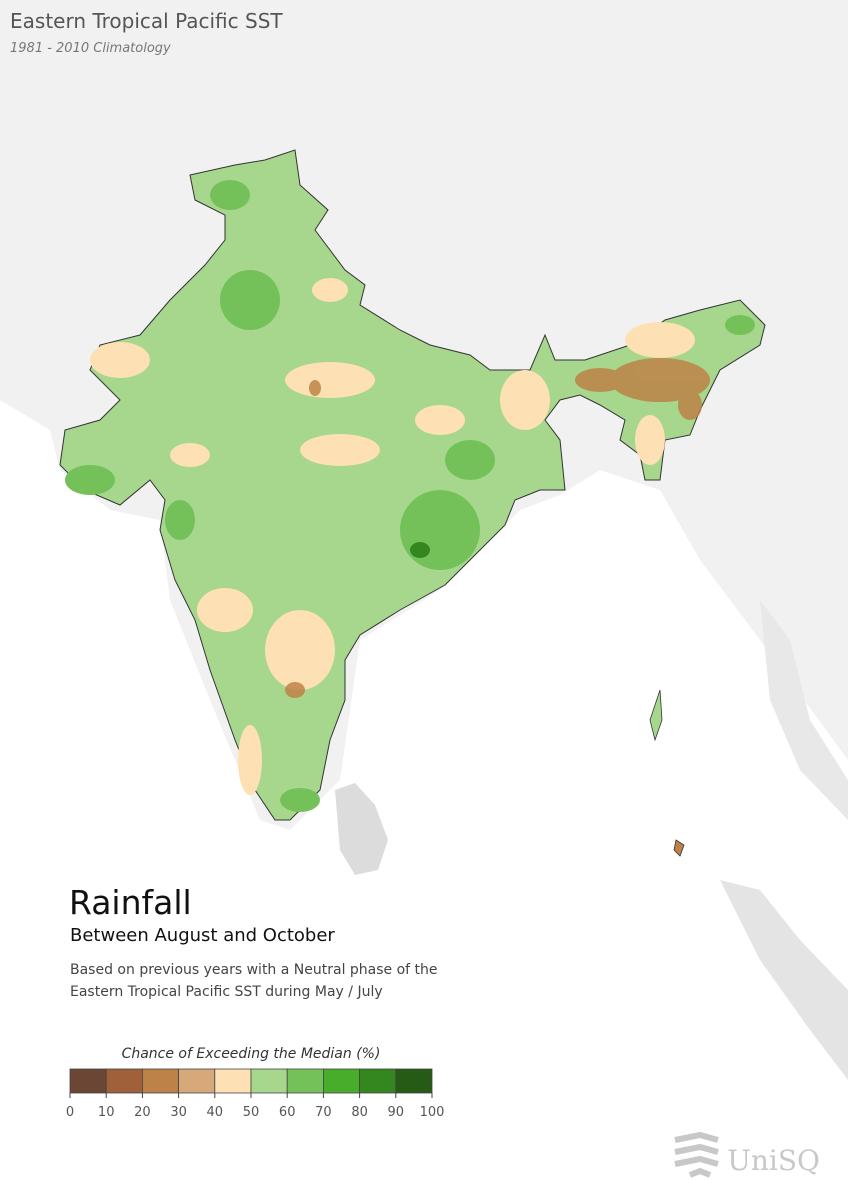 This screenshot has width=848, height=1199. What do you see at coordinates (287, 1112) in the screenshot?
I see `legend-tick-label: 60` at bounding box center [287, 1112].